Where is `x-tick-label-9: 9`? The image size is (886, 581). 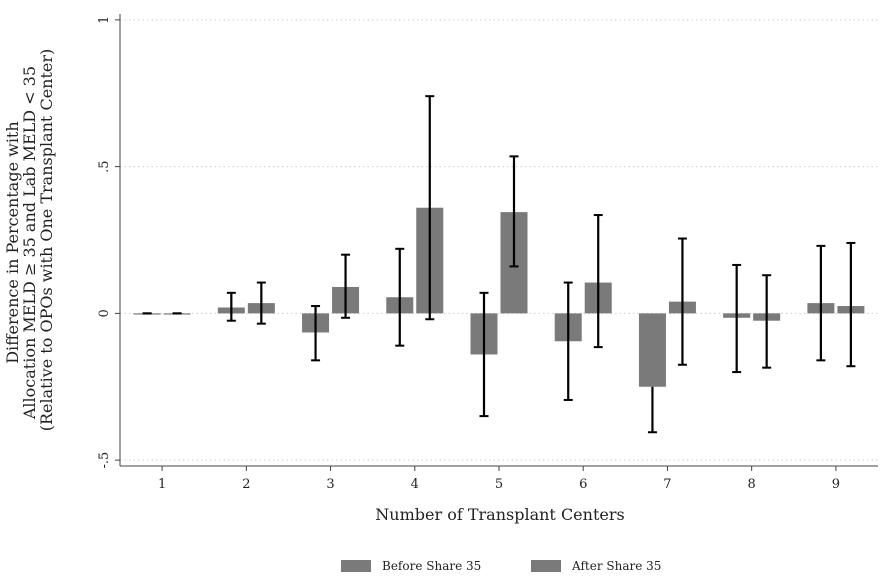 x-tick-label-9: 9 is located at coordinates (836, 484).